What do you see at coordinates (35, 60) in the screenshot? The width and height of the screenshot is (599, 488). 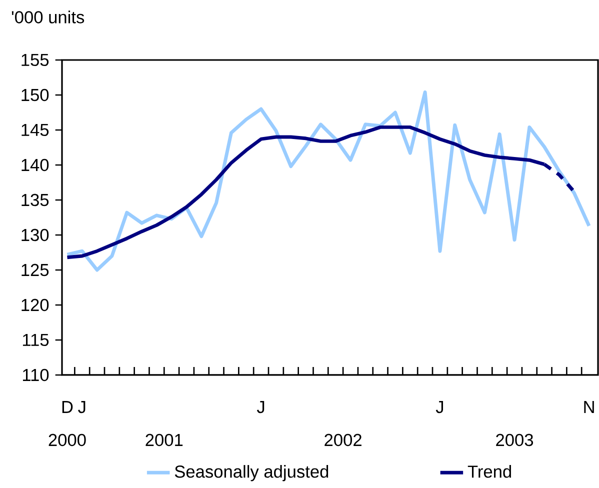 I see `y-tick-label: 155` at bounding box center [35, 60].